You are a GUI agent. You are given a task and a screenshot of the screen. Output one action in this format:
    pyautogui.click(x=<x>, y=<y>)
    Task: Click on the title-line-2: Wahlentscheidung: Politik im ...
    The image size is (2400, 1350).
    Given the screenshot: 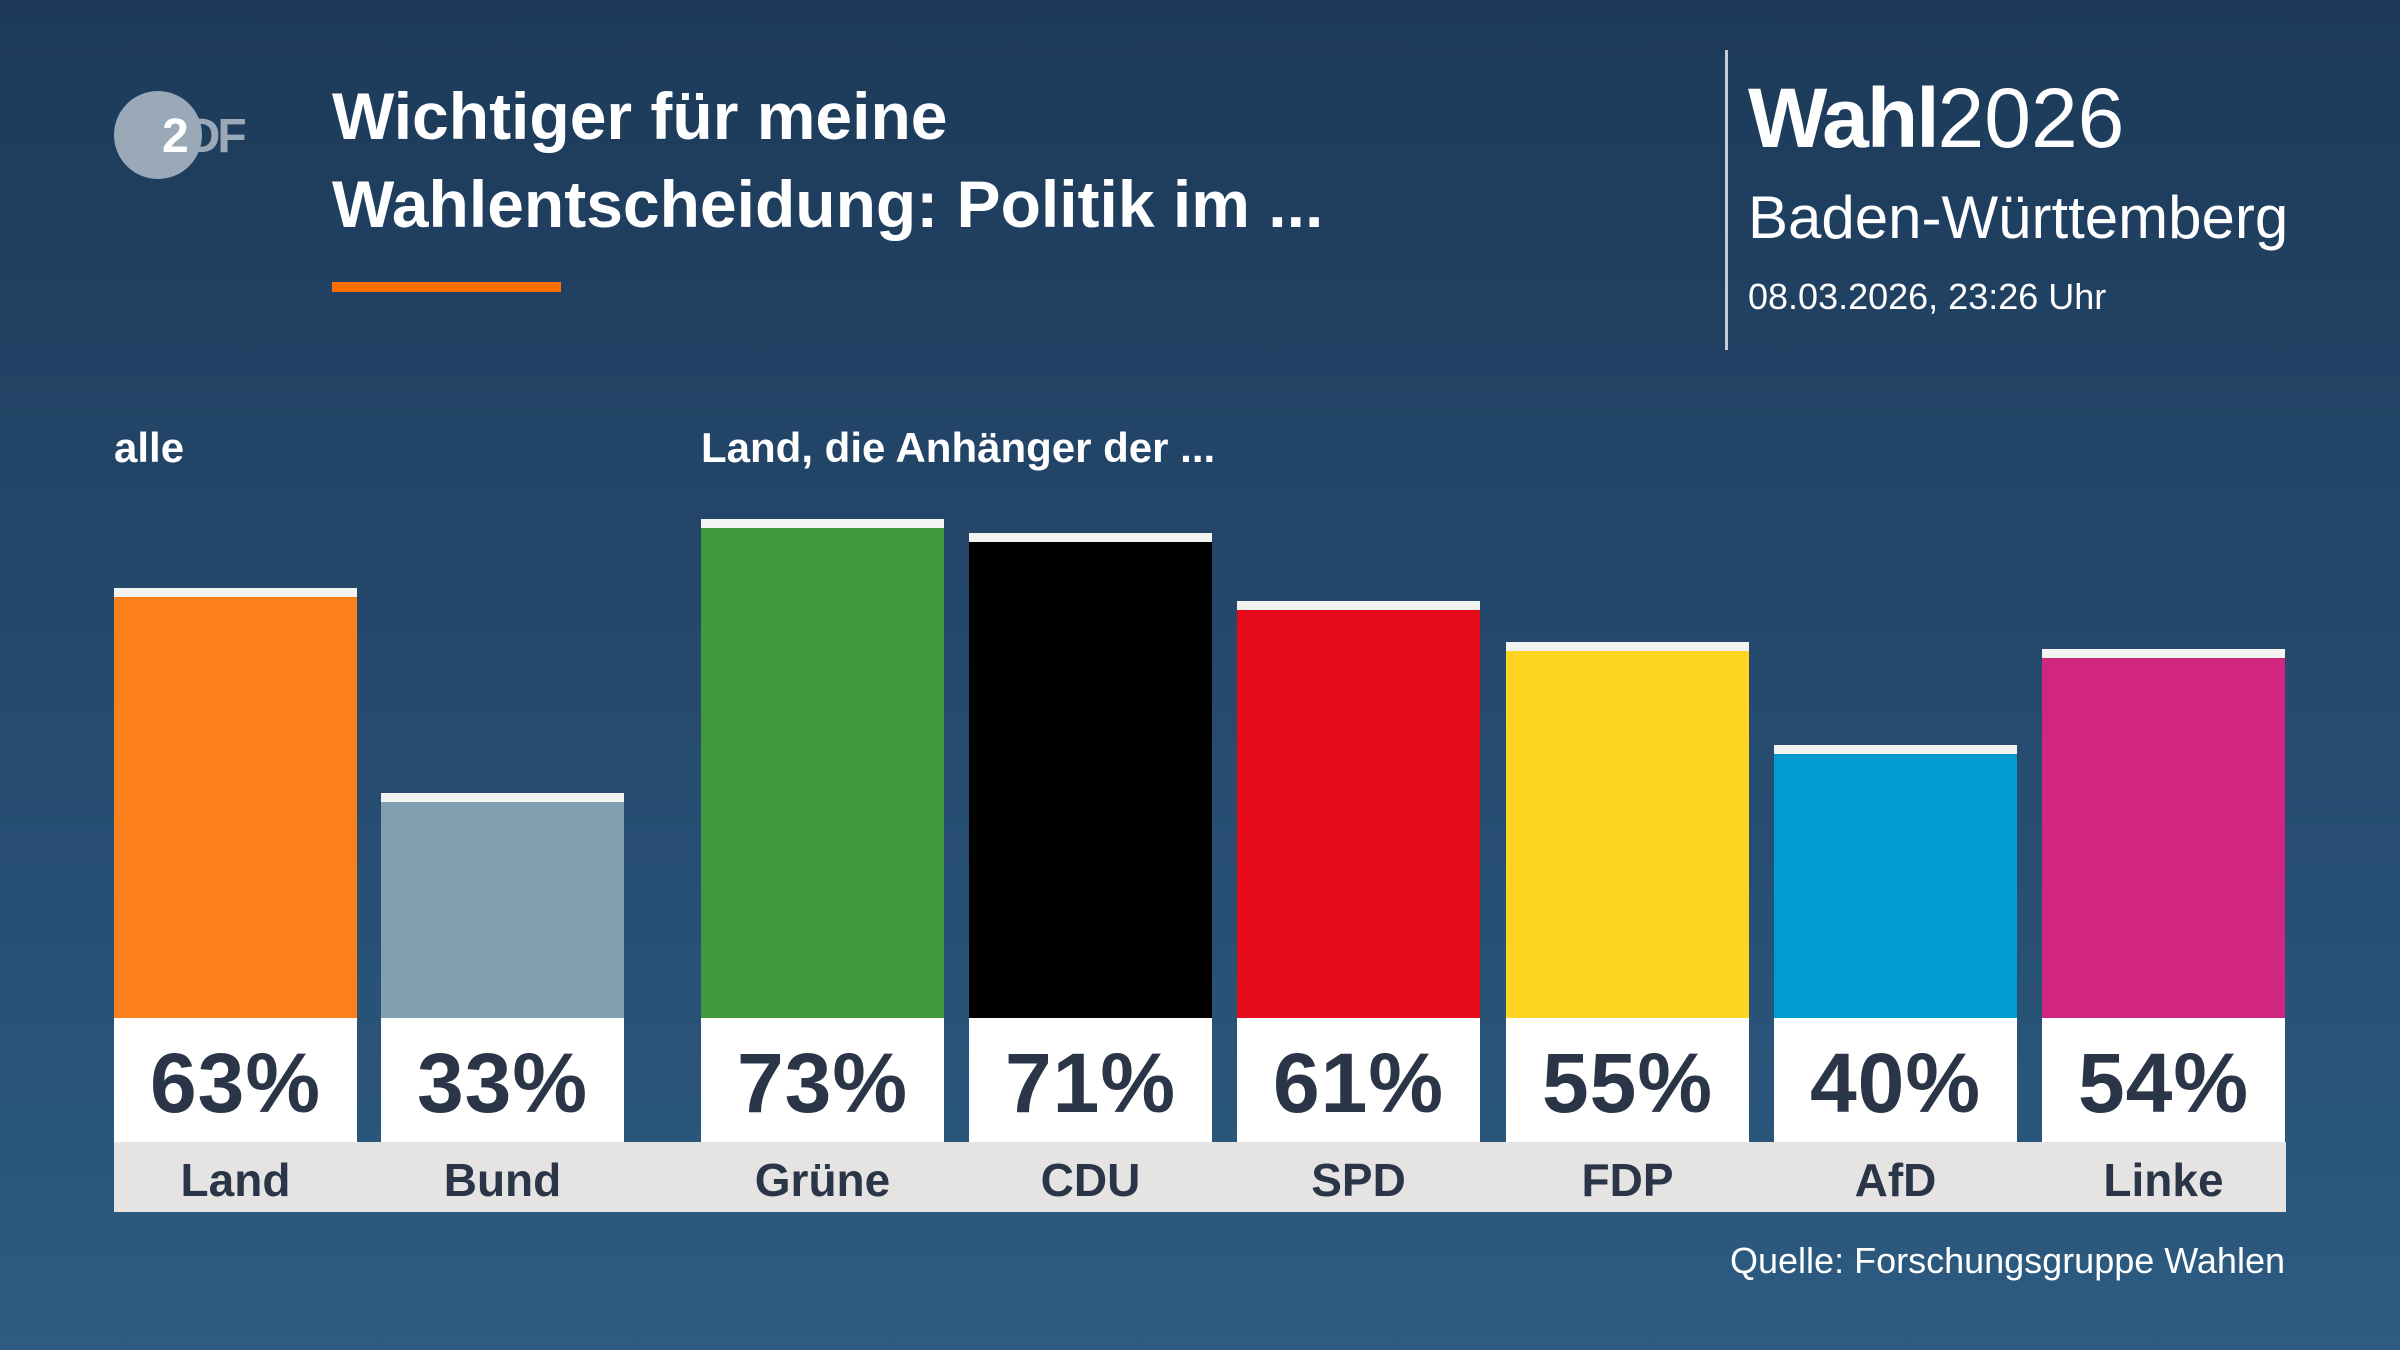 What is the action you would take?
    pyautogui.click(x=828, y=204)
    